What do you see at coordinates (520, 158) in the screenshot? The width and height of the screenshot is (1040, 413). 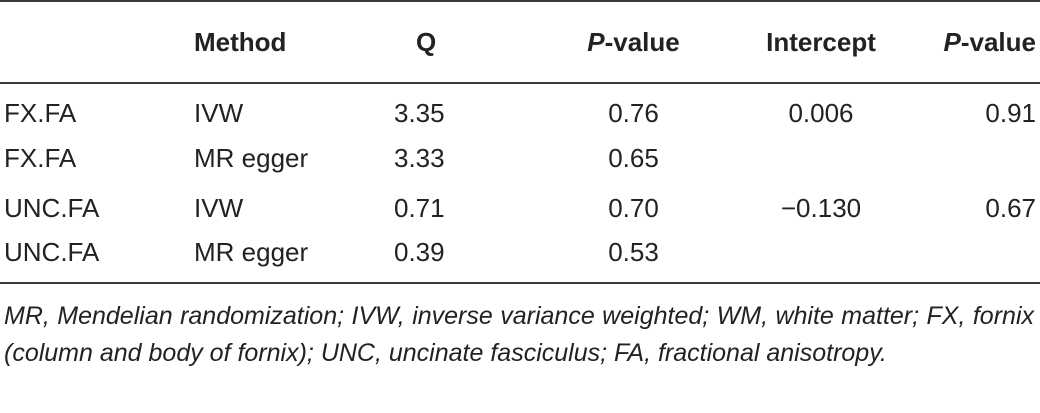 I see `table-row: FX.FA MR egger 3.33 0.65` at bounding box center [520, 158].